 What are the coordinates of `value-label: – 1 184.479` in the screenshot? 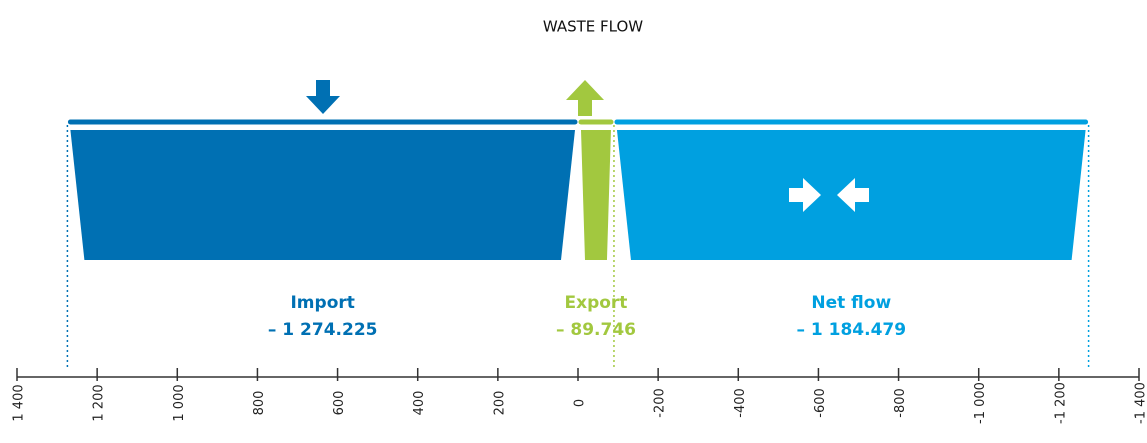 It's located at (851, 330).